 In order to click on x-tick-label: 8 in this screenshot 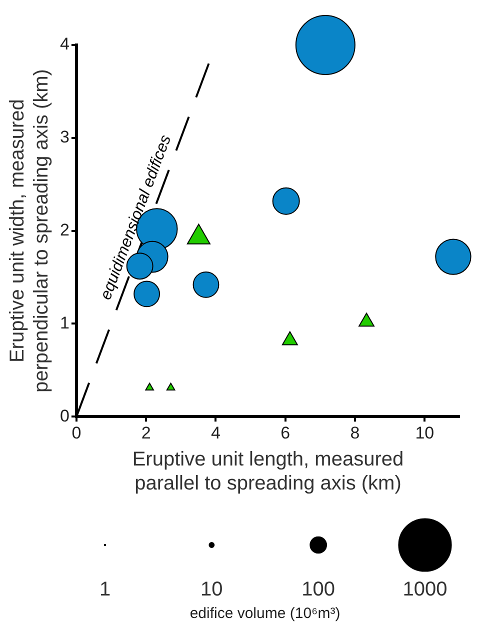, I will do `click(355, 432)`.